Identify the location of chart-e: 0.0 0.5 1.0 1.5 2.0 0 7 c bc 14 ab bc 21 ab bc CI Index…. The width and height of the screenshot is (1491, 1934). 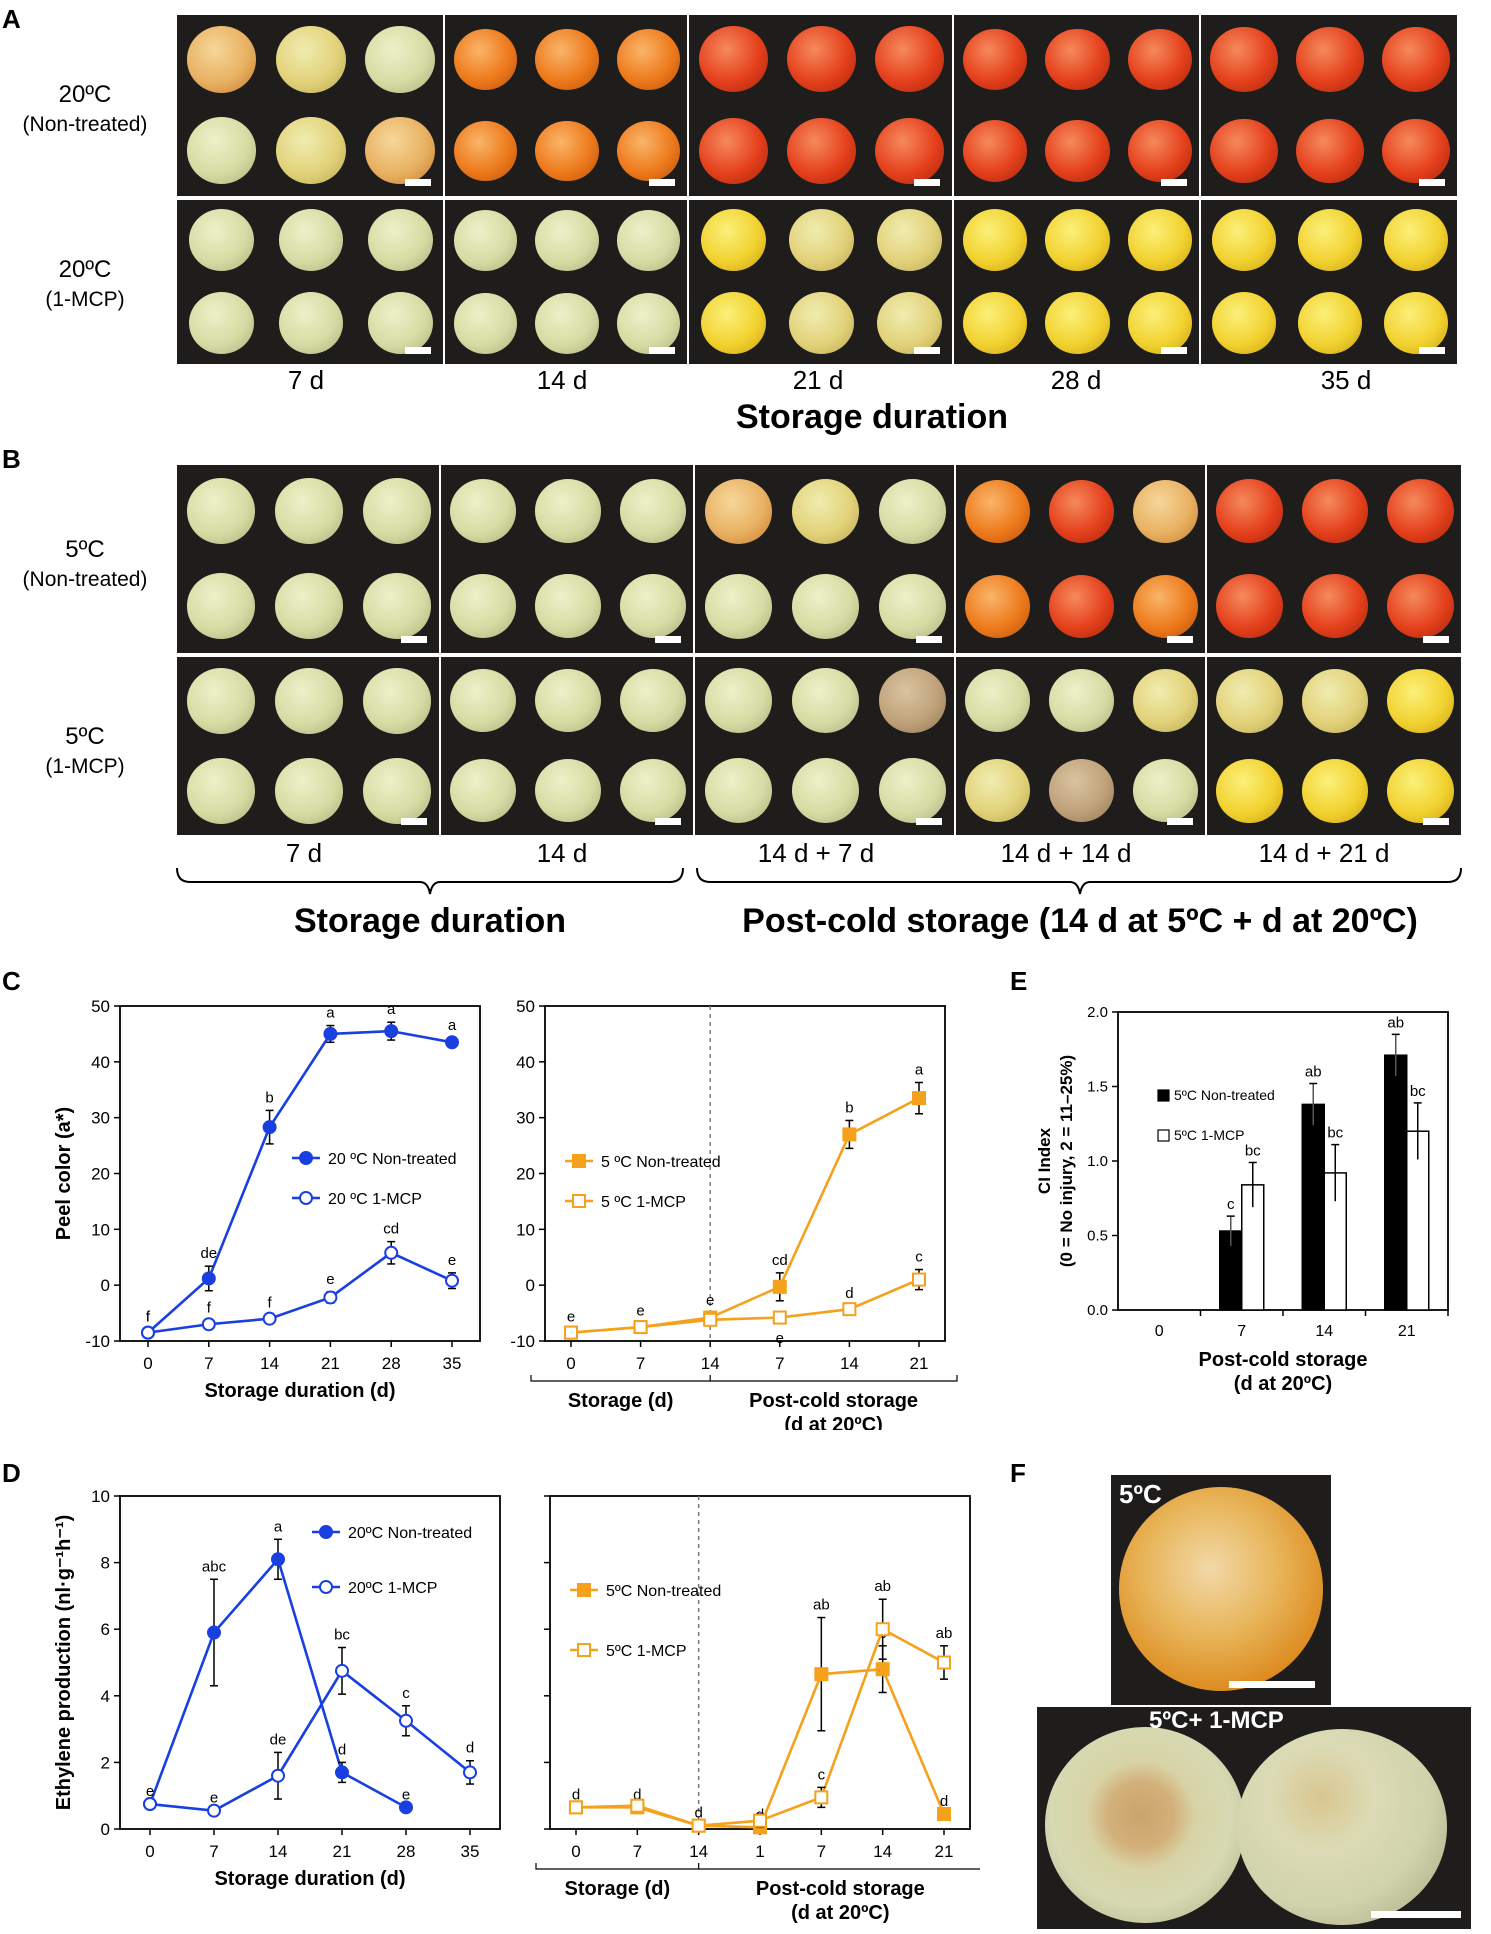
(1242, 1199).